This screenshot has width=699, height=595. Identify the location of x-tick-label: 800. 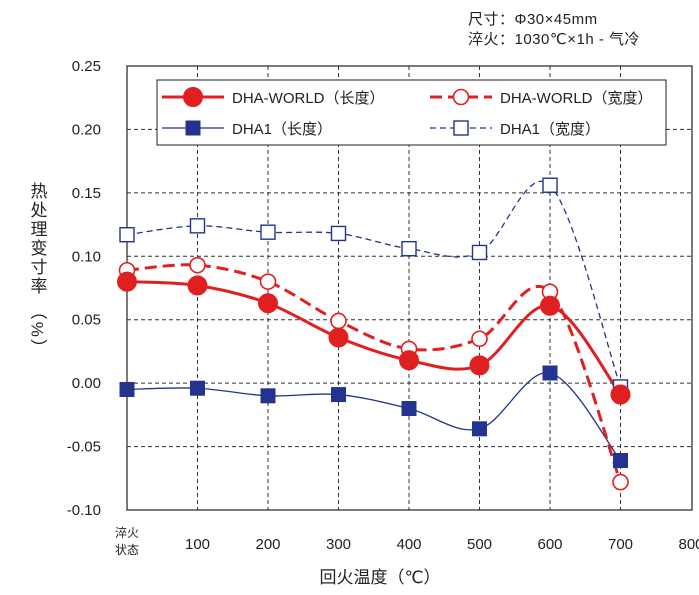
(688, 544).